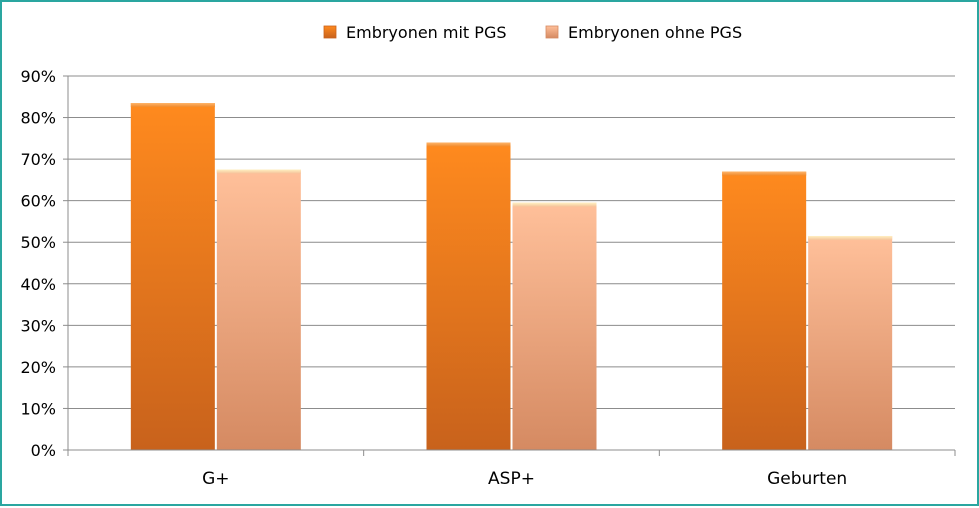 The height and width of the screenshot is (508, 979). I want to click on y-tick-label: 30%, so click(38, 325).